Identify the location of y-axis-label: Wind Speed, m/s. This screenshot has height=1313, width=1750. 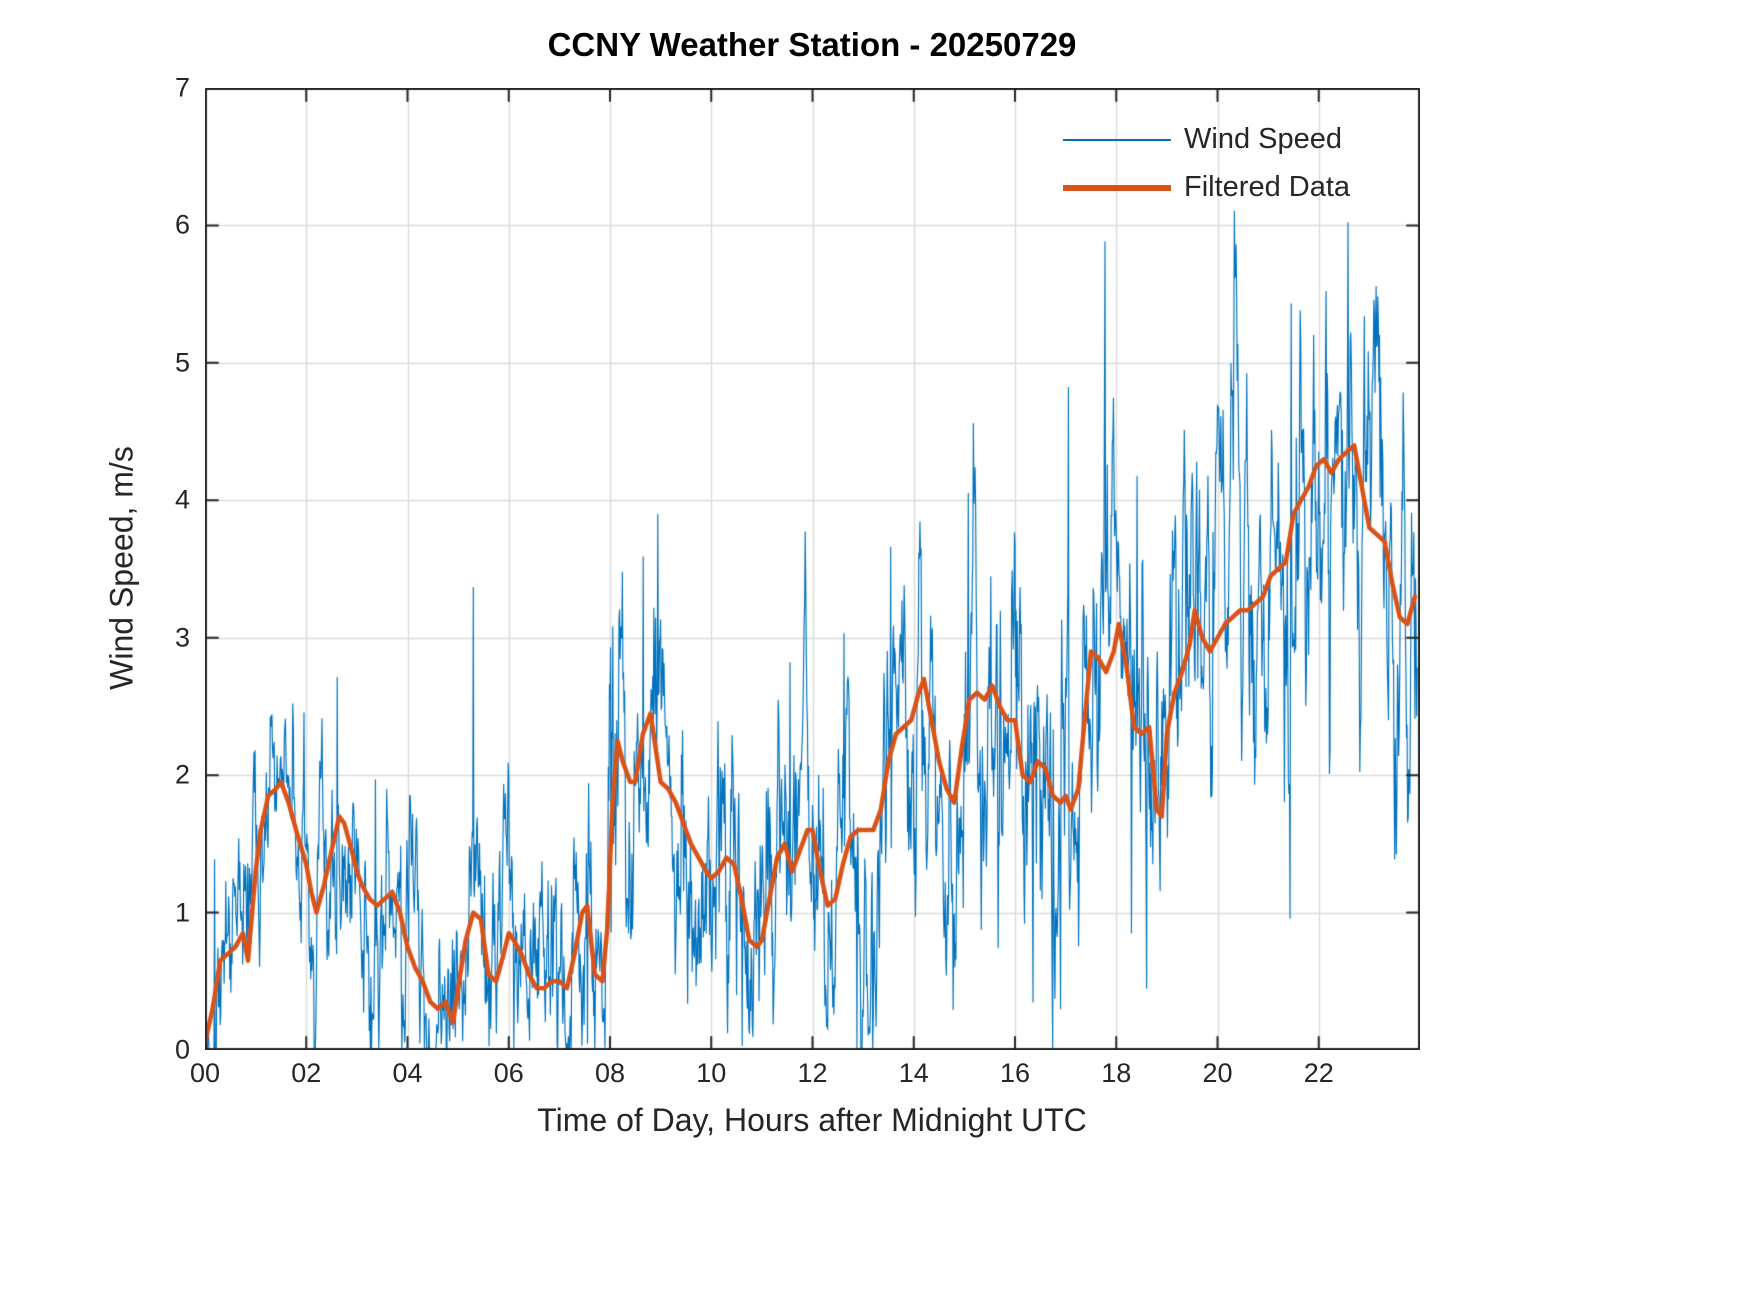
(121, 568).